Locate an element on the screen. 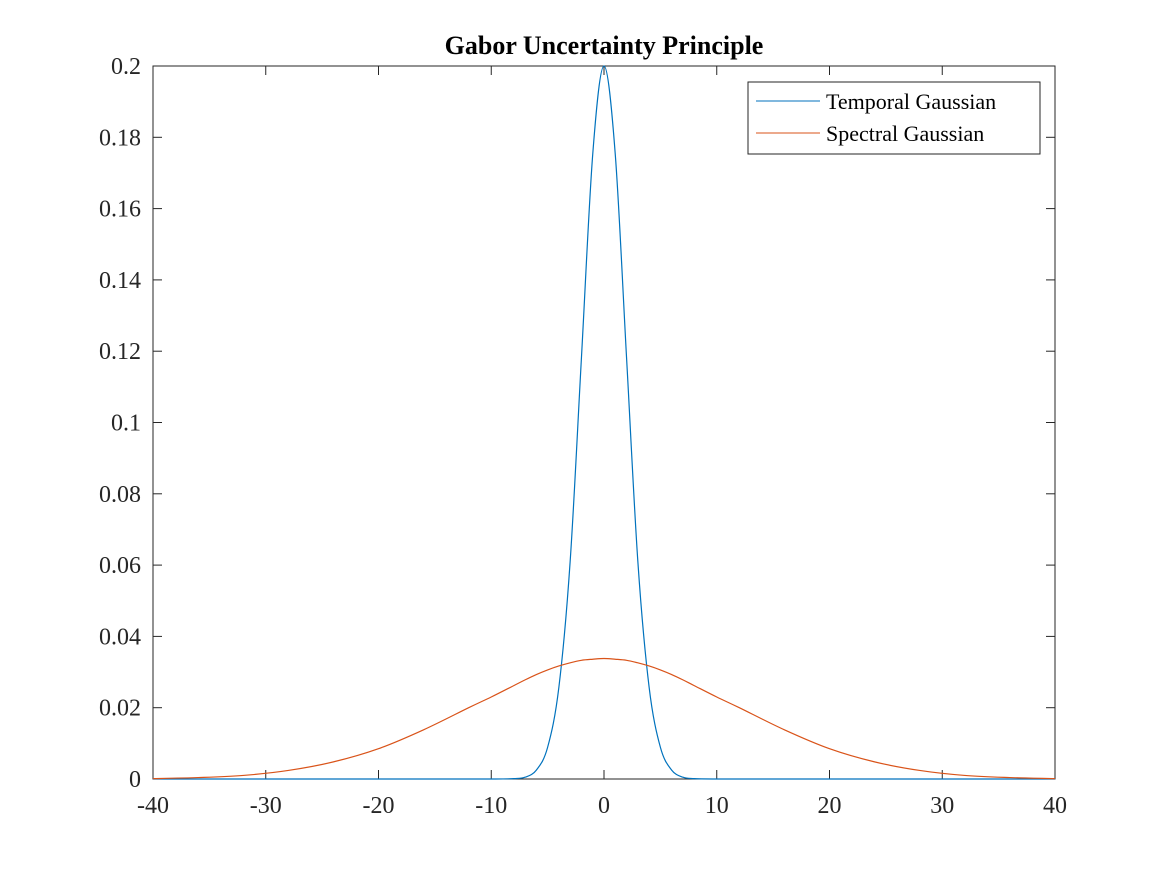  y-tick-label: 0.16 is located at coordinates (120, 210).